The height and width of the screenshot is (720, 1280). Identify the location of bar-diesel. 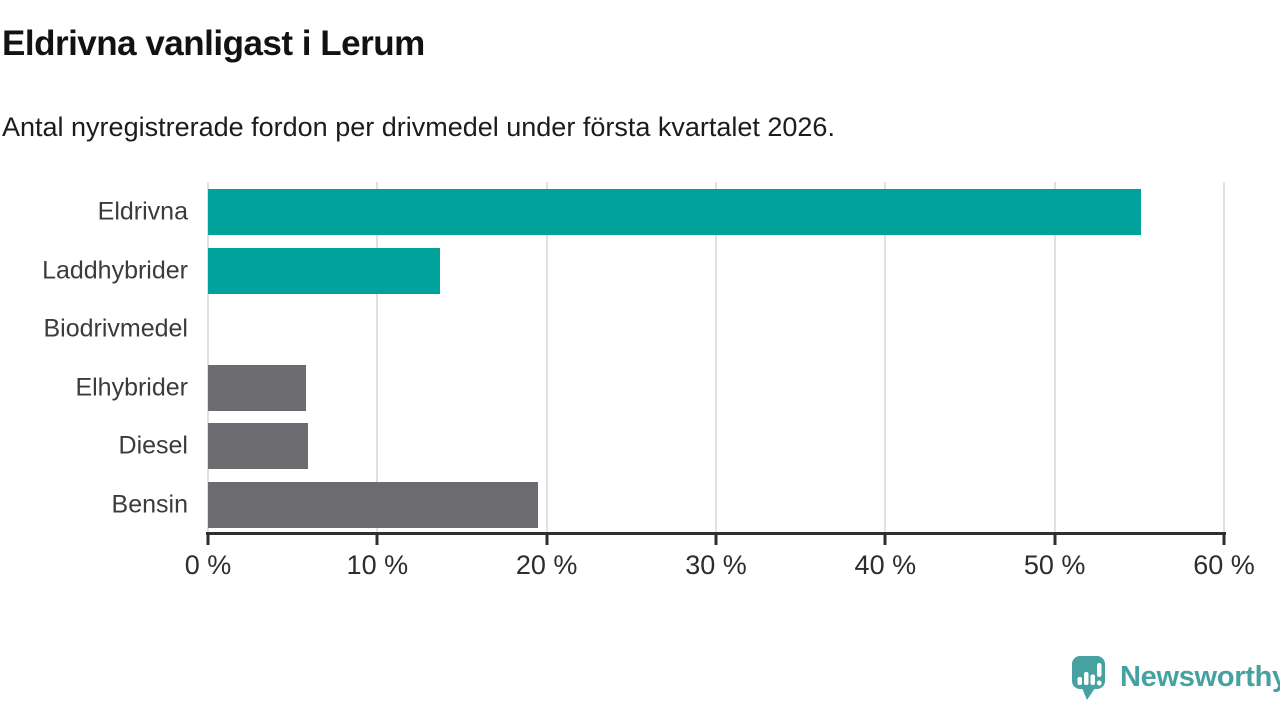
(258, 446).